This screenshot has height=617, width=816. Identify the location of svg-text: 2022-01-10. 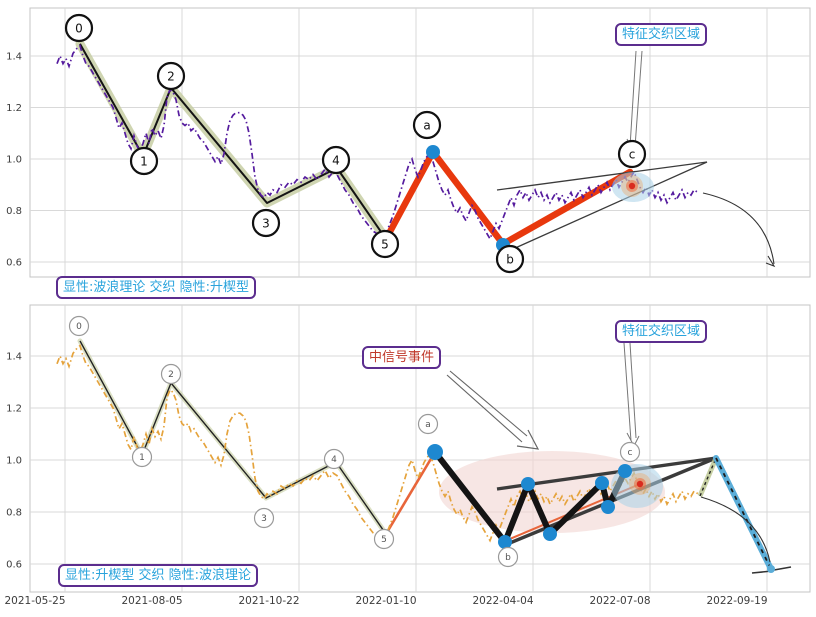
(385, 601).